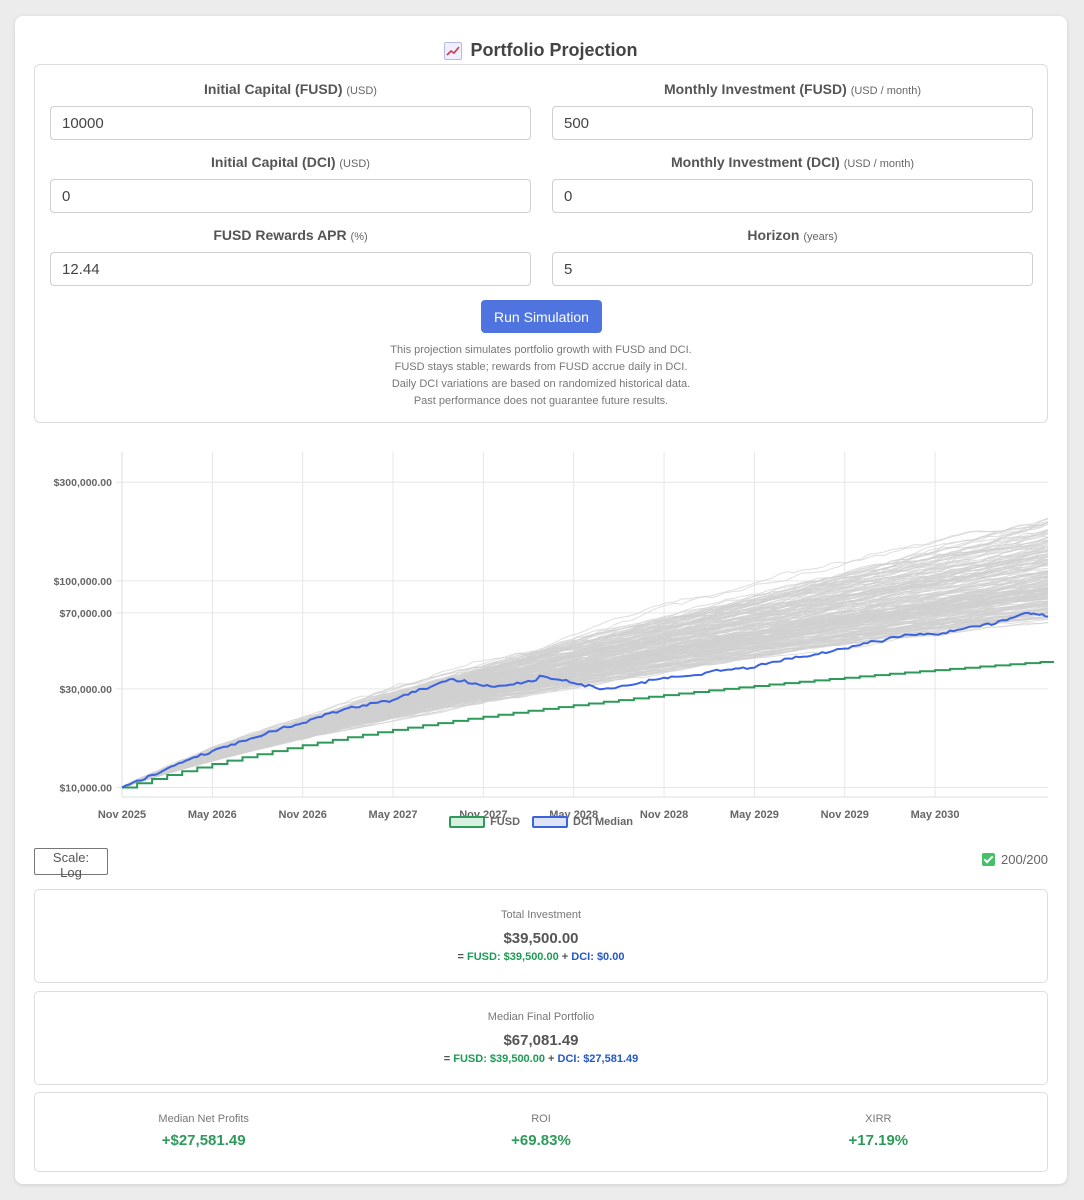 The image size is (1084, 1200). What do you see at coordinates (820, 237) in the screenshot?
I see `horizon-unit: (years)` at bounding box center [820, 237].